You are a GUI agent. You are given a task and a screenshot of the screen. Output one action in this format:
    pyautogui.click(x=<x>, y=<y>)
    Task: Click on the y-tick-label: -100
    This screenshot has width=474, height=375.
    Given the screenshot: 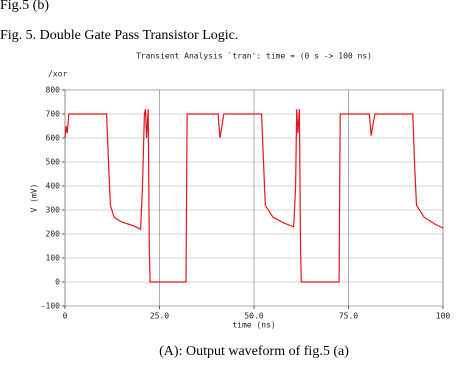 What is the action you would take?
    pyautogui.click(x=50, y=306)
    